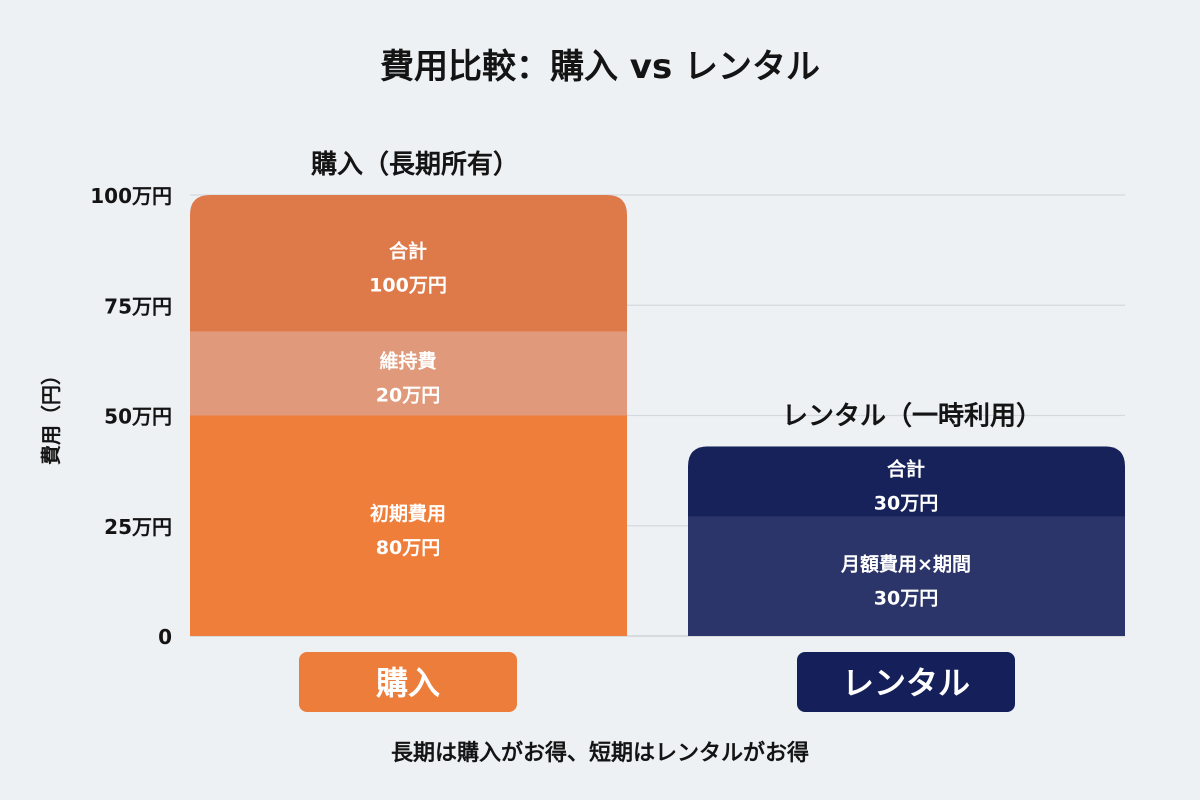 This screenshot has width=1200, height=800. Describe the element at coordinates (912, 416) in the screenshot. I see `bar-header-label: レンタル（一時利用）` at that location.